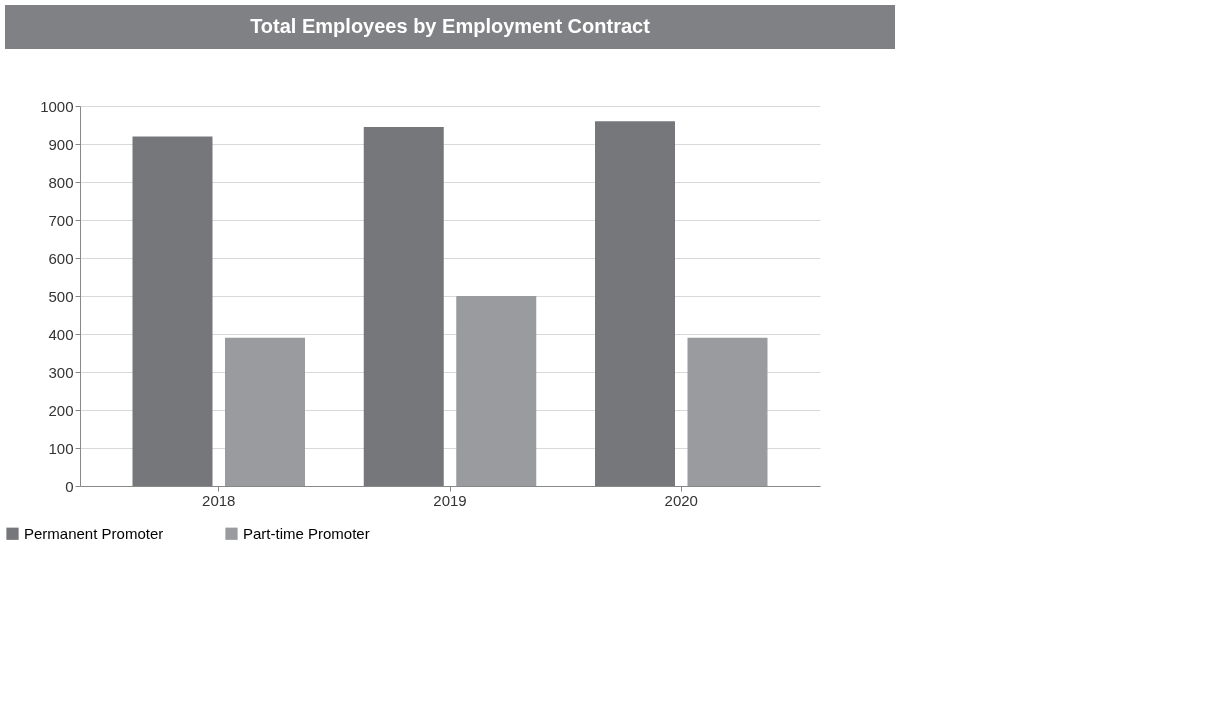 The width and height of the screenshot is (1215, 708). I want to click on y-tick-label: 700, so click(61, 220).